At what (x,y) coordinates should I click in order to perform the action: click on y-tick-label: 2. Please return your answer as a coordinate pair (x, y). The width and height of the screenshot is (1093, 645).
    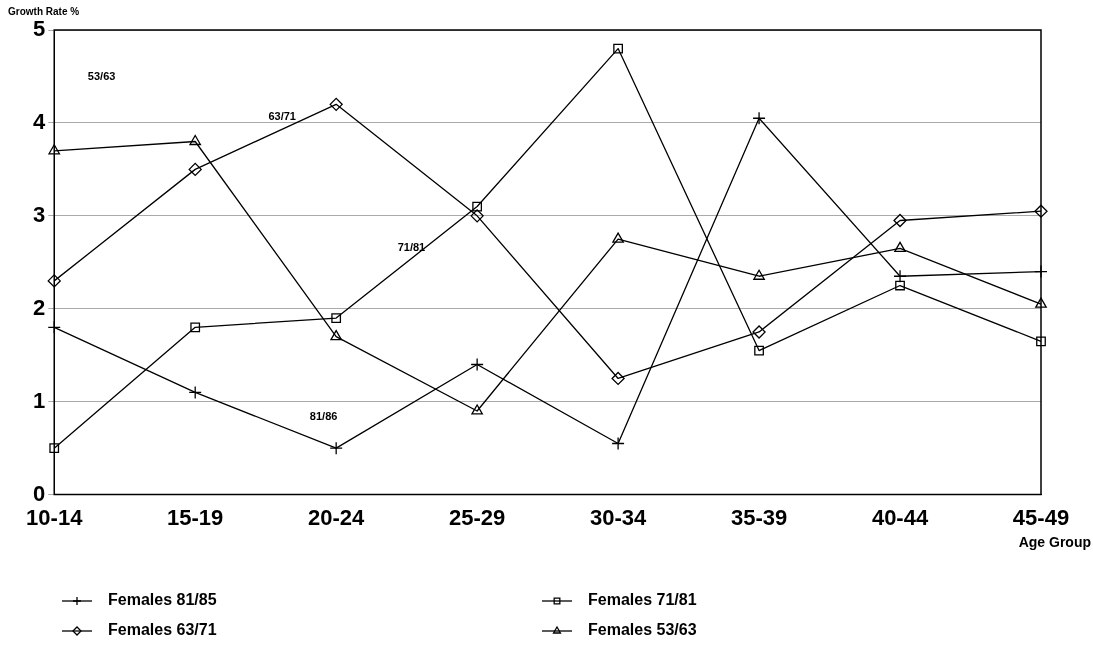
    Looking at the image, I should click on (39, 307).